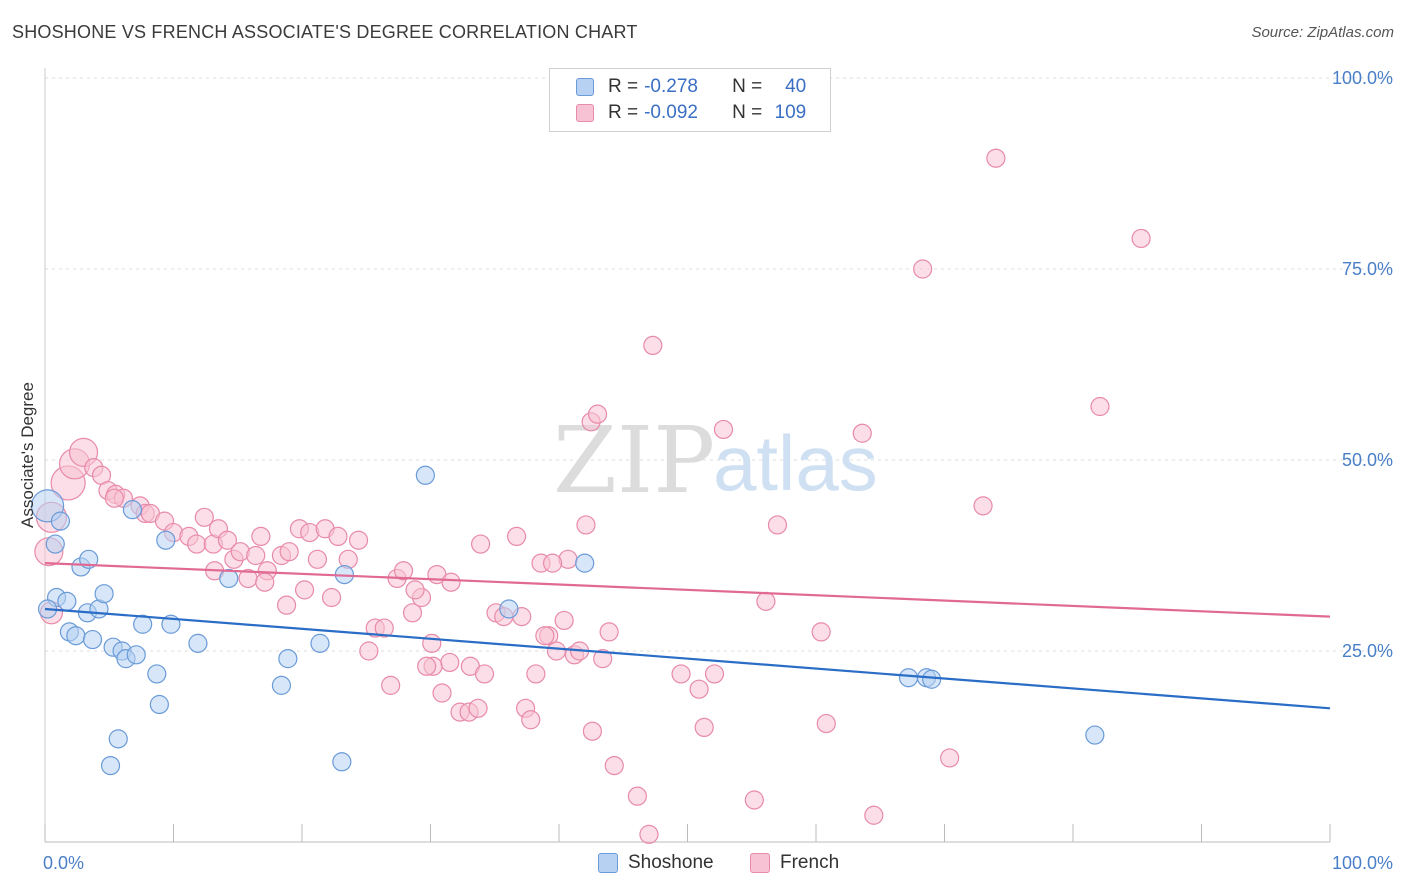 The width and height of the screenshot is (1406, 892). I want to click on legend-r-value: -0.092, so click(671, 112).